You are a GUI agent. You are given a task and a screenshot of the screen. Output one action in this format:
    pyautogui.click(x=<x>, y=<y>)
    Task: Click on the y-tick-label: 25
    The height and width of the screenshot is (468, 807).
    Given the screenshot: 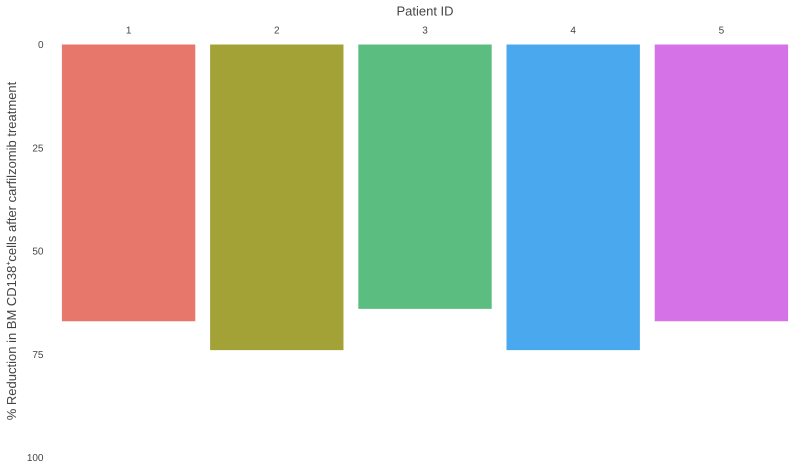 What is the action you would take?
    pyautogui.click(x=38, y=148)
    